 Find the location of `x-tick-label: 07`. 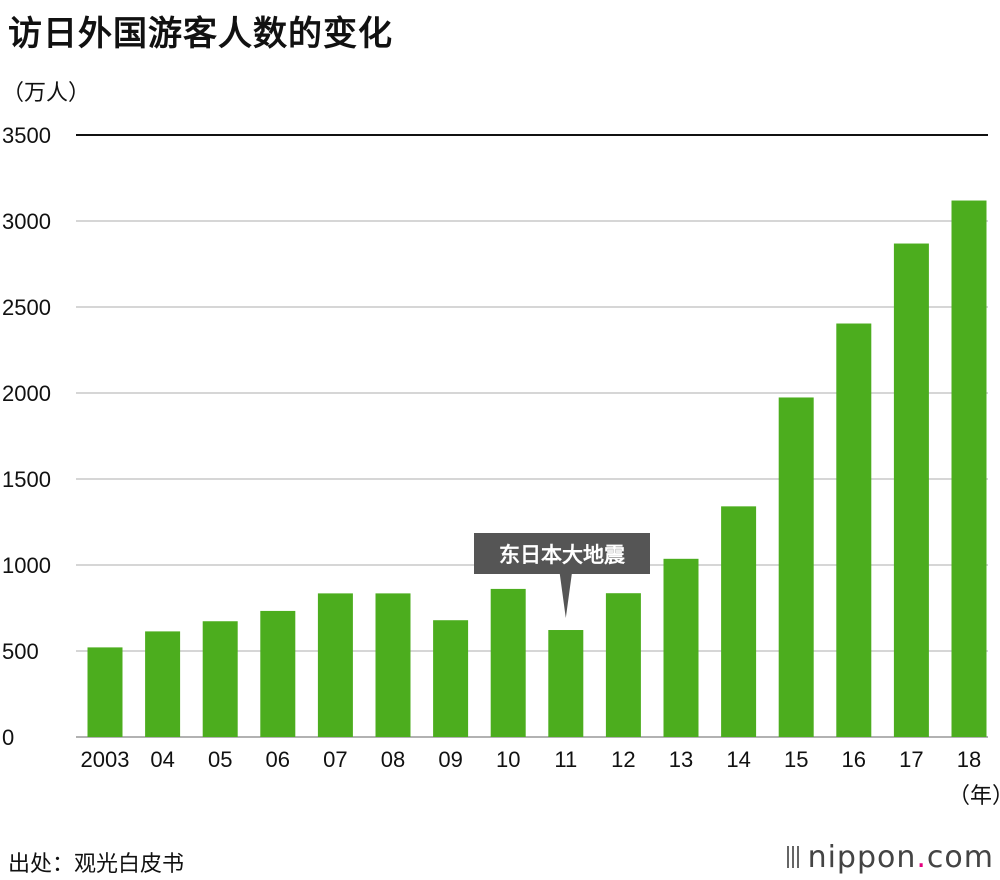

x-tick-label: 07 is located at coordinates (335, 759).